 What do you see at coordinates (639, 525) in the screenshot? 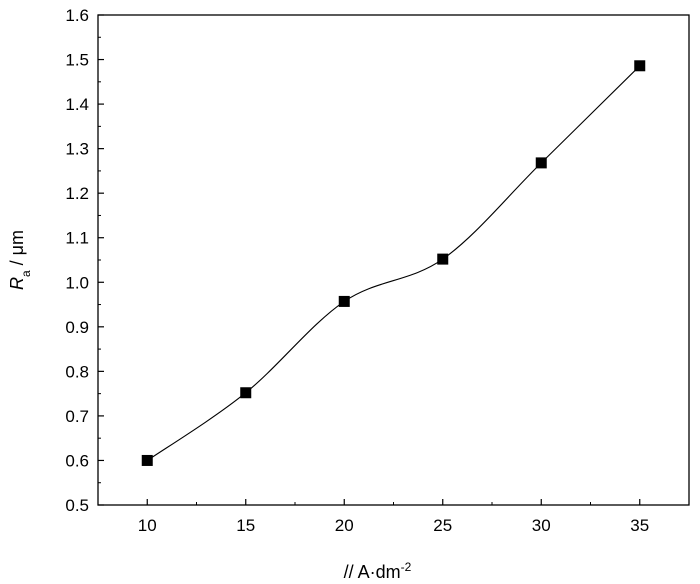
I see `x-tick-label: 35` at bounding box center [639, 525].